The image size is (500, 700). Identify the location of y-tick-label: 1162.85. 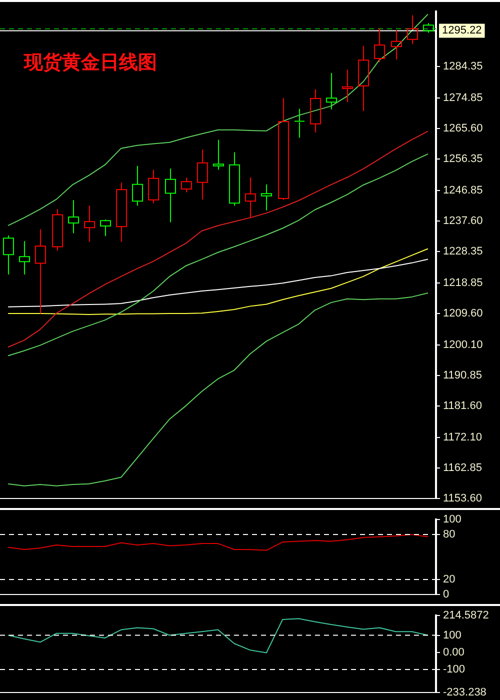
(462, 468).